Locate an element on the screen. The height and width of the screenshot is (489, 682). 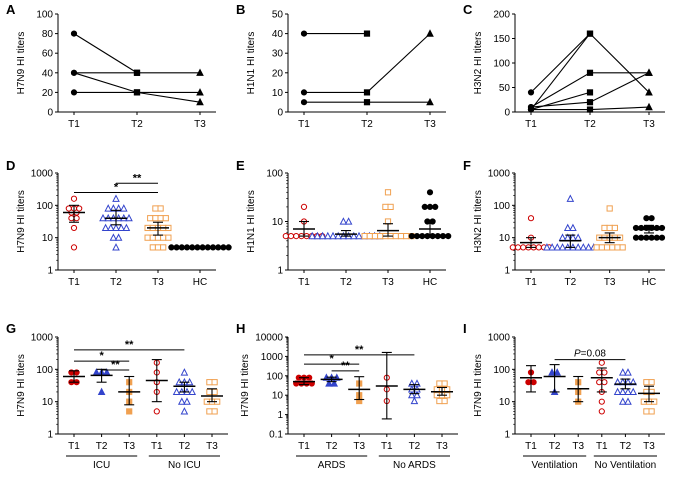
y-axis-label: H1N1 HI titers is located at coordinates (251, 221).